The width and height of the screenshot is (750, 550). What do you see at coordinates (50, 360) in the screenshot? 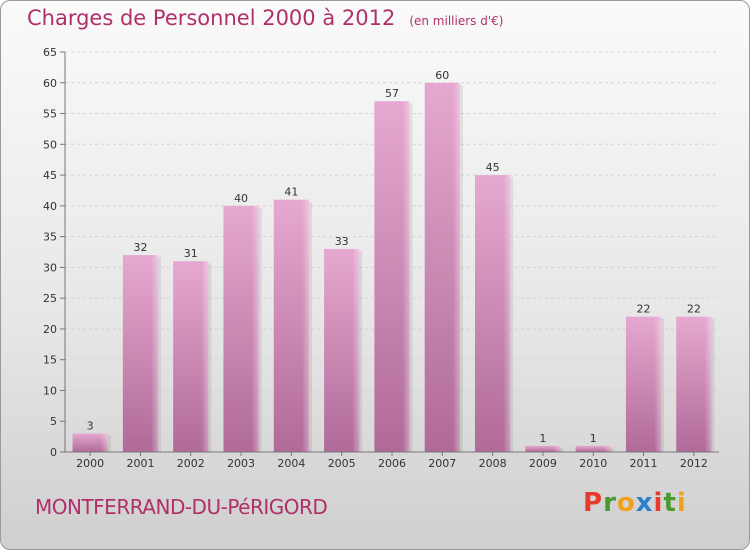
I see `y-tick-label: 15` at bounding box center [50, 360].